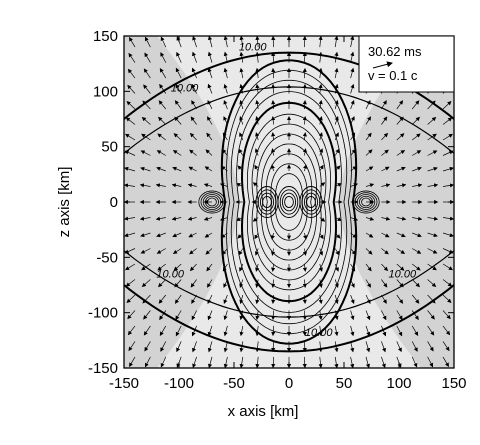 The image size is (480, 445). I want to click on info-box-frame, so click(406, 64).